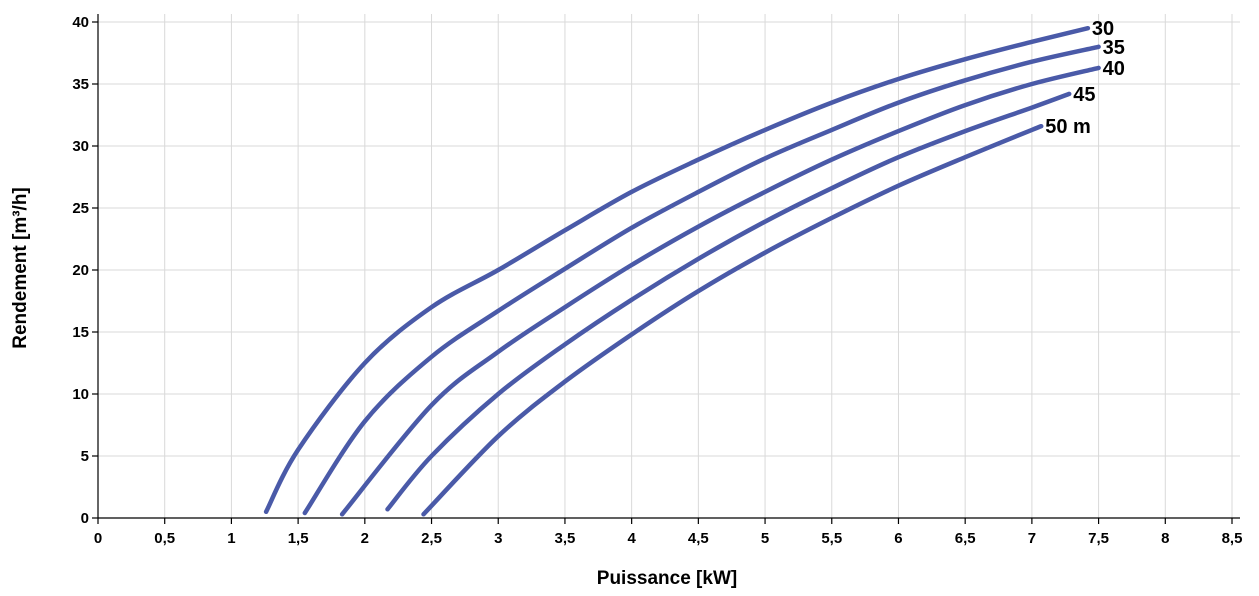  I want to click on y-tick-label: 15, so click(80, 332).